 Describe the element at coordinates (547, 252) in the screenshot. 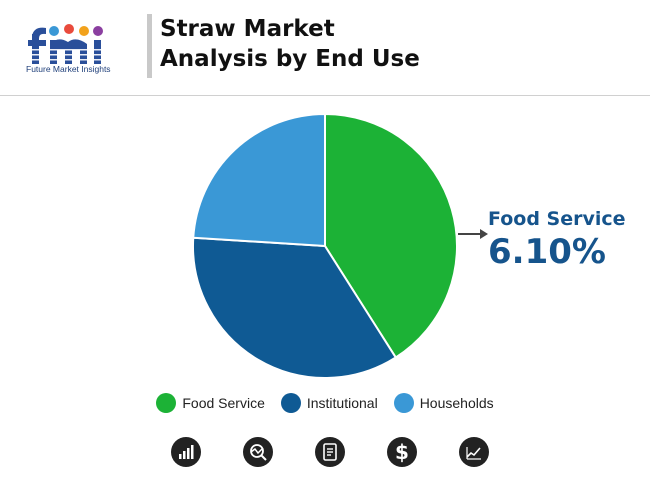

I see `callout-value: 6.10%` at that location.